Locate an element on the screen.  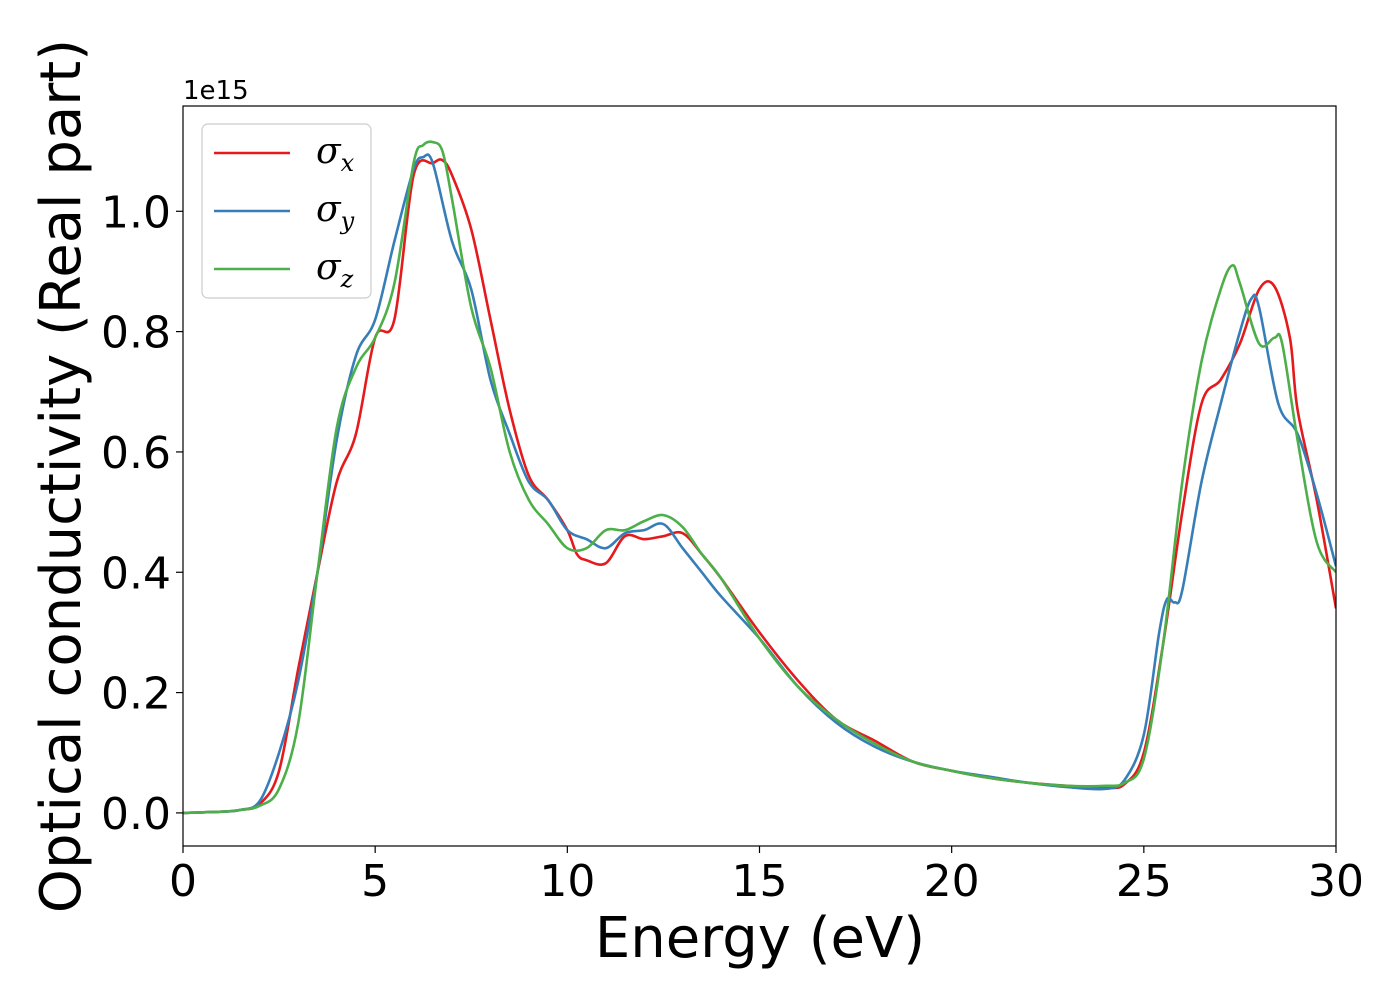
y-offset-label: 1e15 is located at coordinates (216, 91).